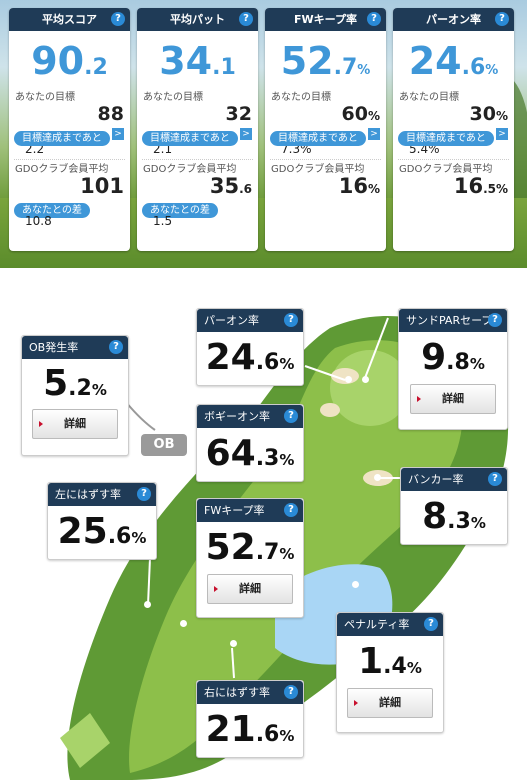 This screenshot has width=527, height=780. I want to click on card-title: 平均パット, so click(197, 19).